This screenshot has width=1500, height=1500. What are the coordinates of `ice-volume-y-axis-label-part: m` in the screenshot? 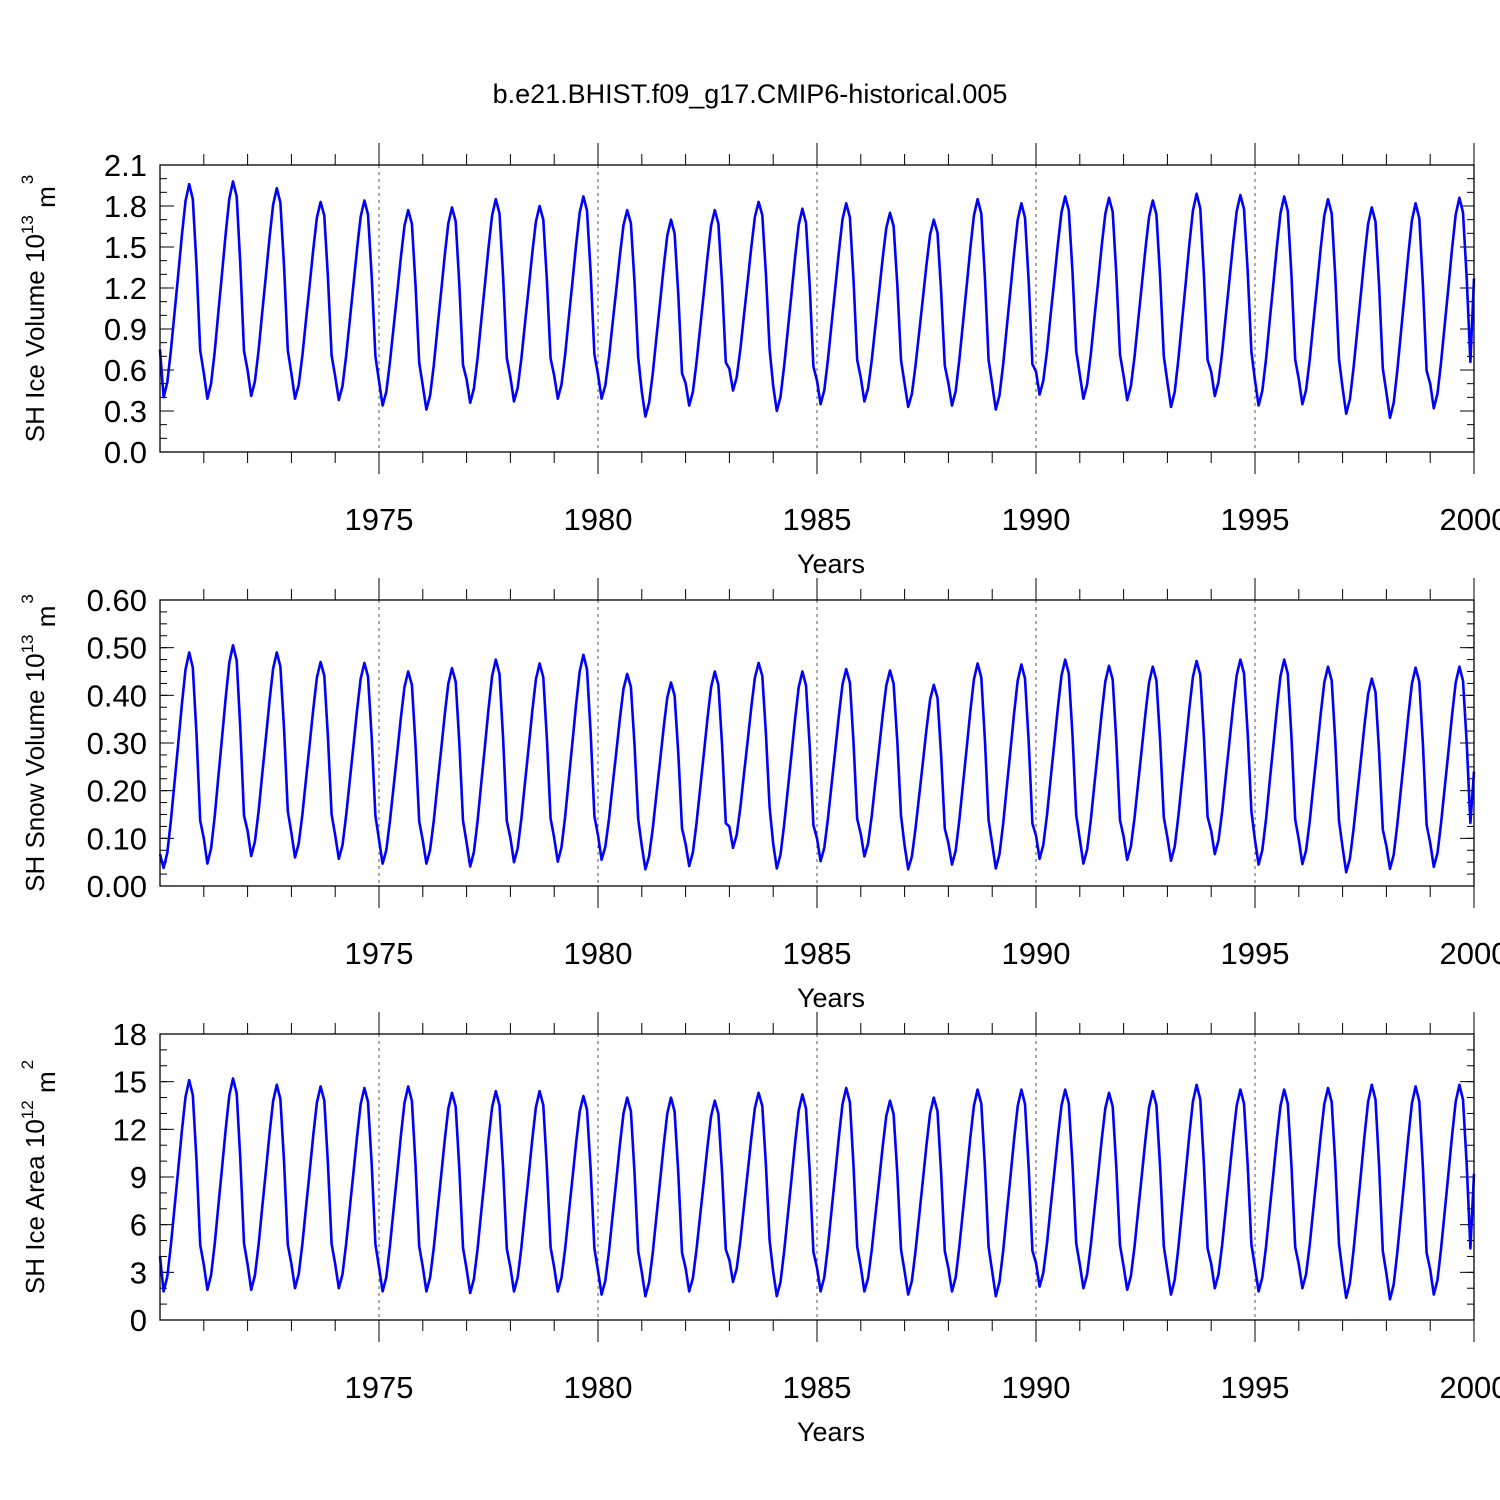 It's located at (46, 200).